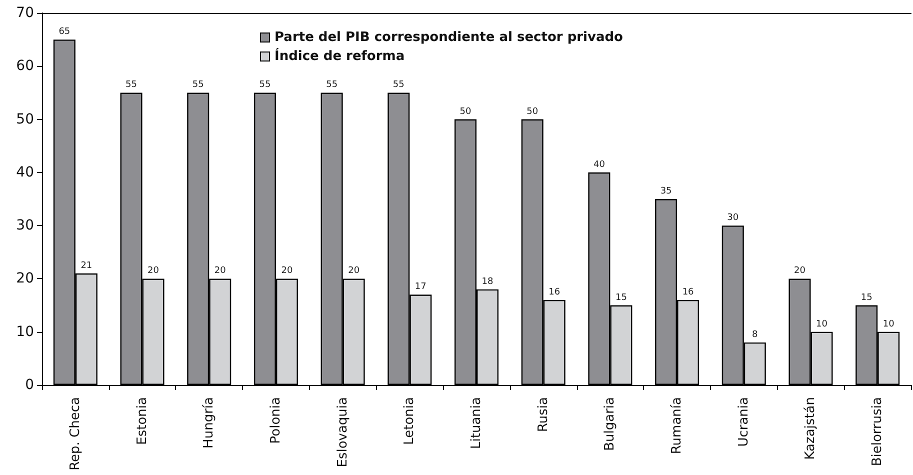 Image resolution: width=913 pixels, height=475 pixels. What do you see at coordinates (25, 13) in the screenshot?
I see `y-tick-label: 70` at bounding box center [25, 13].